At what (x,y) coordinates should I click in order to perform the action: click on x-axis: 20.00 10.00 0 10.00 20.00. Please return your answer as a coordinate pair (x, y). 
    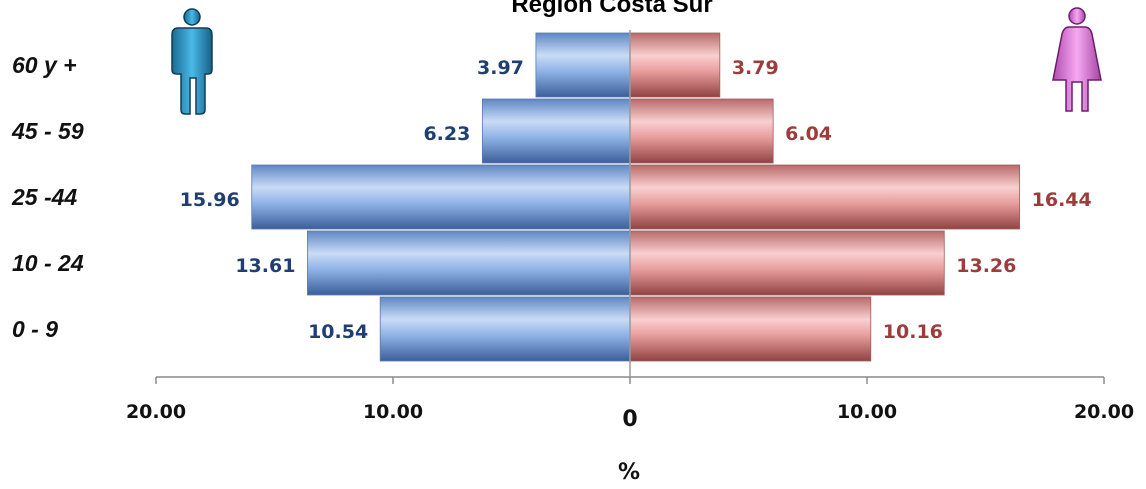
    Looking at the image, I should click on (630, 404).